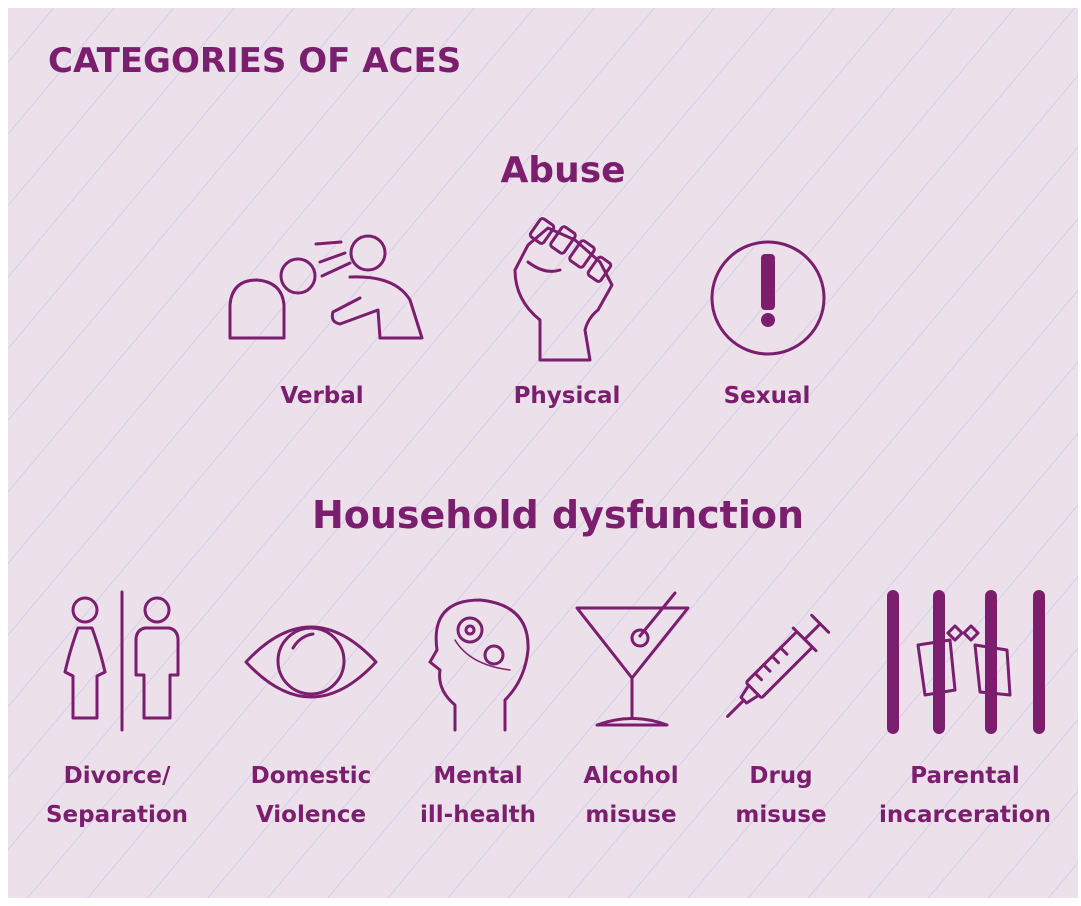 The width and height of the screenshot is (1081, 906). I want to click on item-label: Drug, so click(780, 776).